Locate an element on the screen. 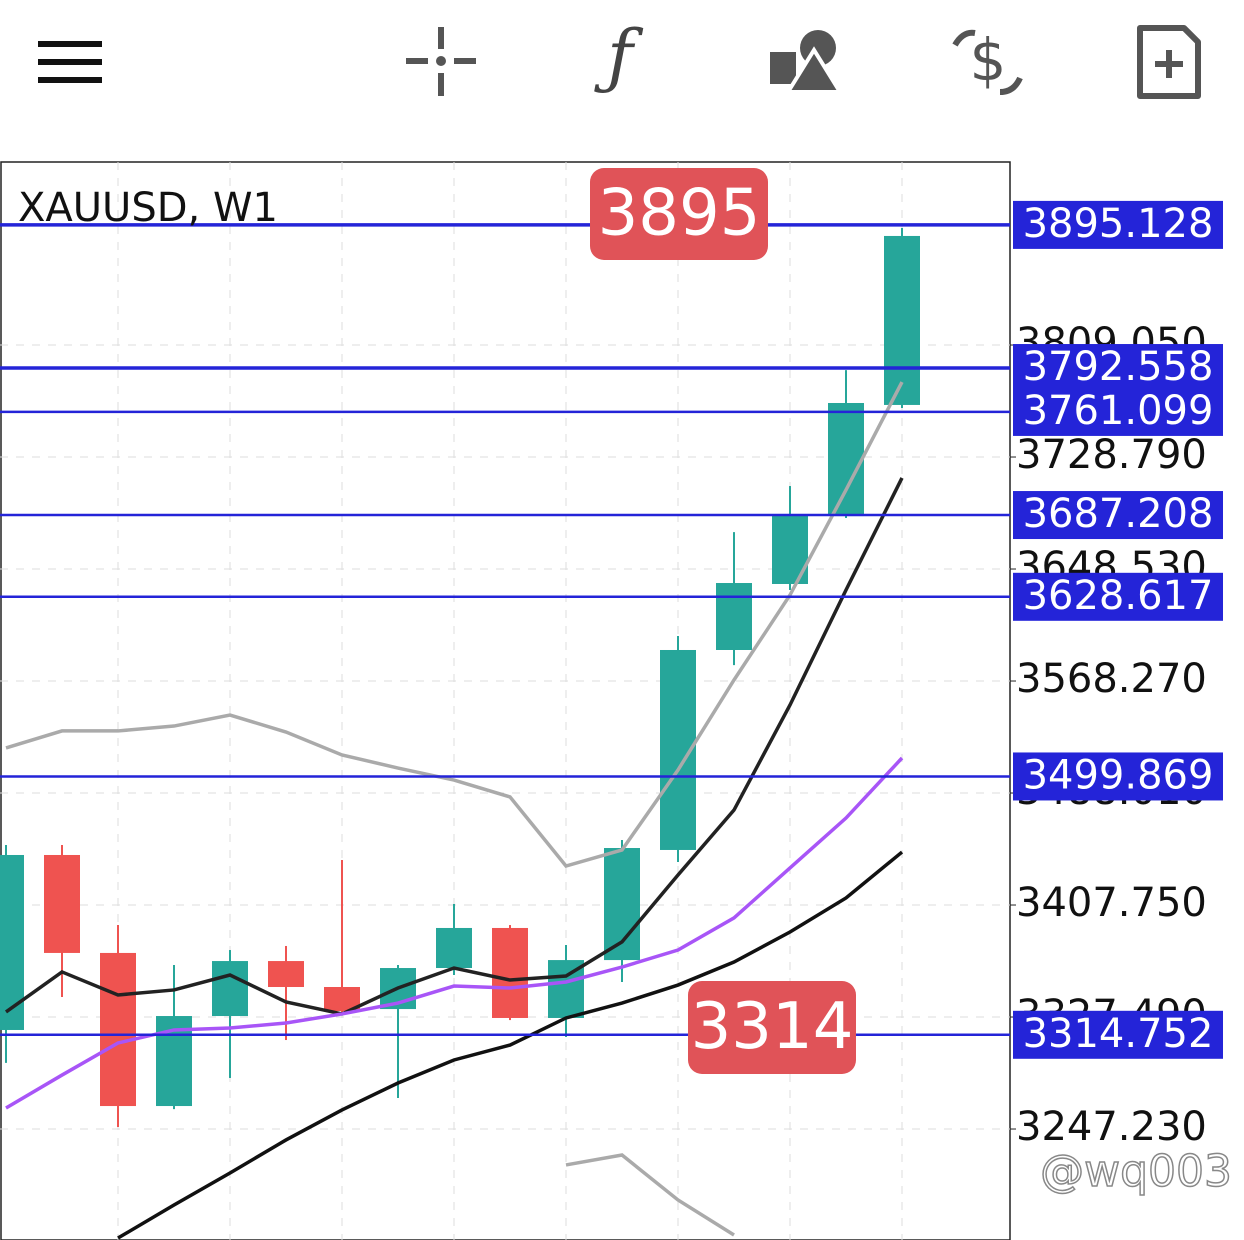 The image size is (1244, 1240). price-label: 3499.869 is located at coordinates (1118, 775).